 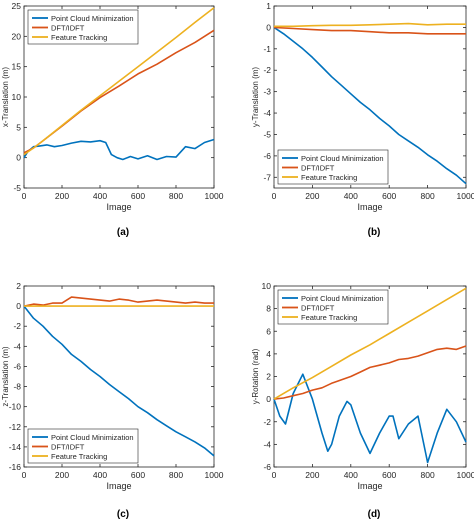 What do you see at coordinates (268, 6) in the screenshot?
I see `y-tick-label: 1` at bounding box center [268, 6].